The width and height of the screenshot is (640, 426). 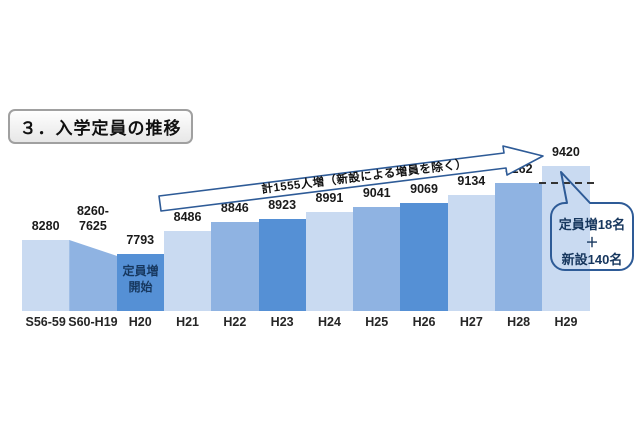 I want to click on x-axis-label: H29, so click(x=566, y=322).